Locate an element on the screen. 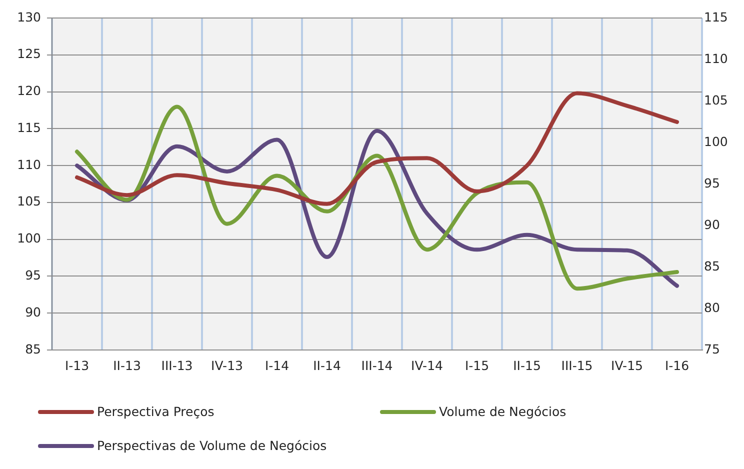 This screenshot has width=744, height=469. legend-label: Perspectiva Preços is located at coordinates (155, 411).